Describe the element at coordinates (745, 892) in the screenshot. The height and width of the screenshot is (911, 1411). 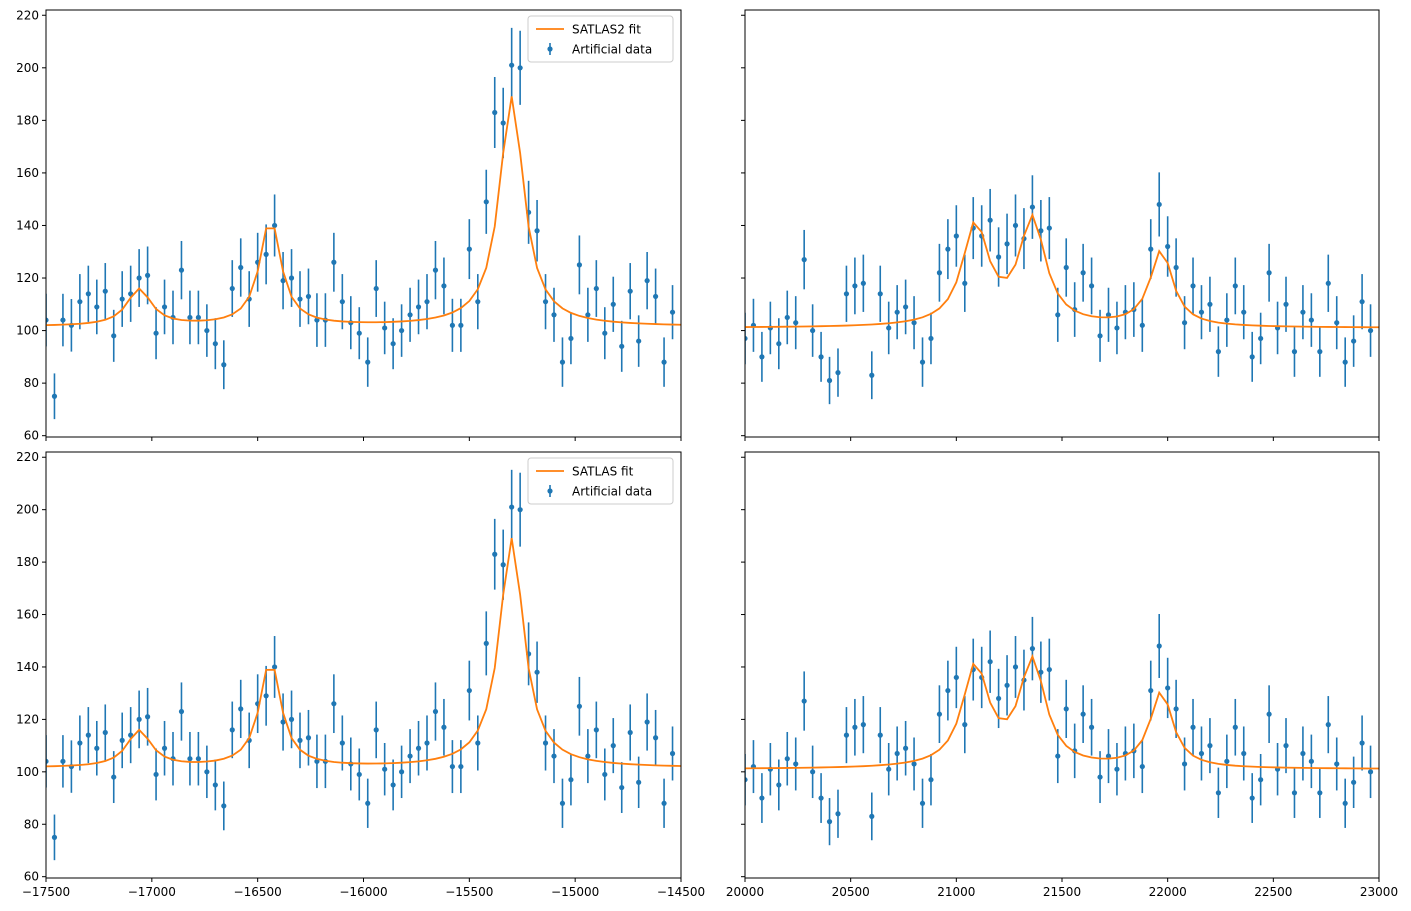
I see `x-tick-label: 20000` at that location.